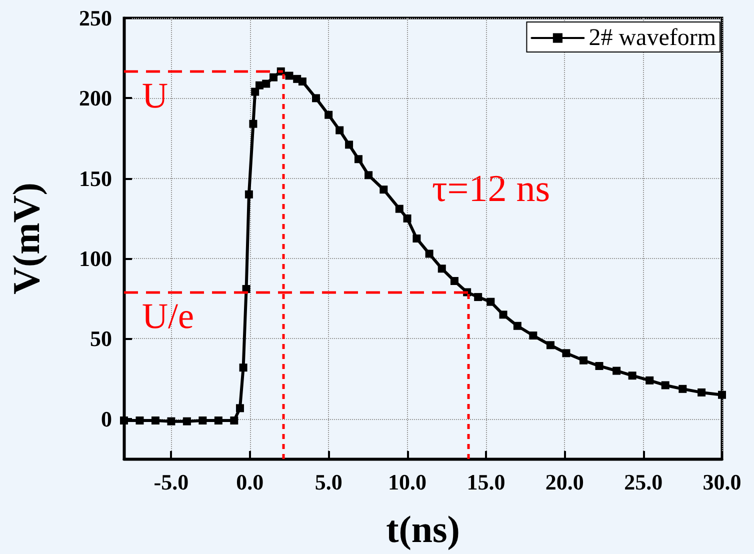  Describe the element at coordinates (95, 18) in the screenshot. I see `y-tick-label: 250` at that location.